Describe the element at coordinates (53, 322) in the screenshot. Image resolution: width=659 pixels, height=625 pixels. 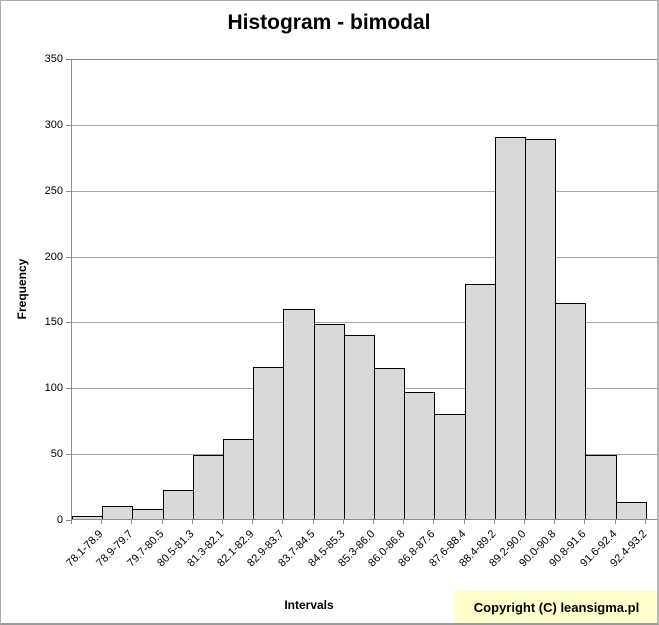
I see `y-tick-label: 150` at that location.